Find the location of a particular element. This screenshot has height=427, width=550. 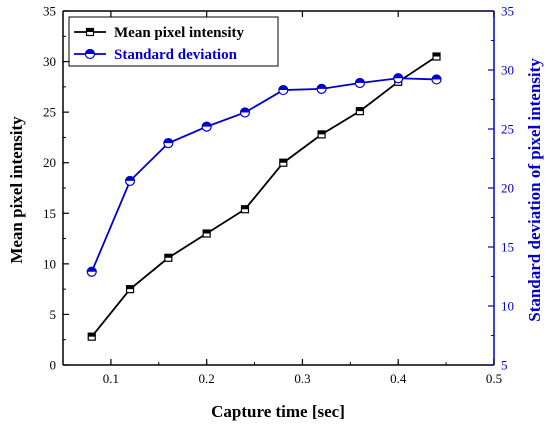

legend-label: Mean pixel intensity is located at coordinates (179, 33).